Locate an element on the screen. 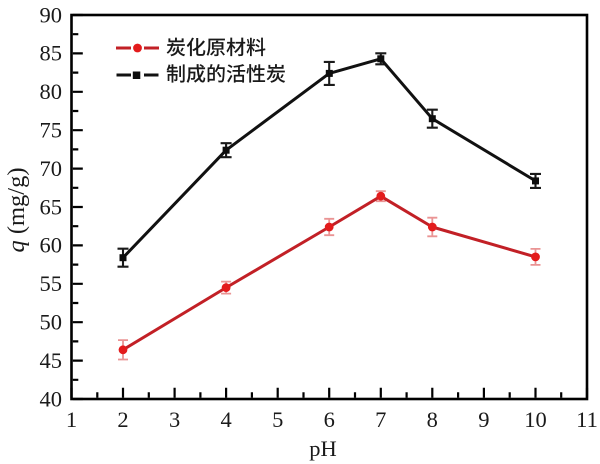 This screenshot has width=600, height=464. svg-text: 80 is located at coordinates (51, 91).